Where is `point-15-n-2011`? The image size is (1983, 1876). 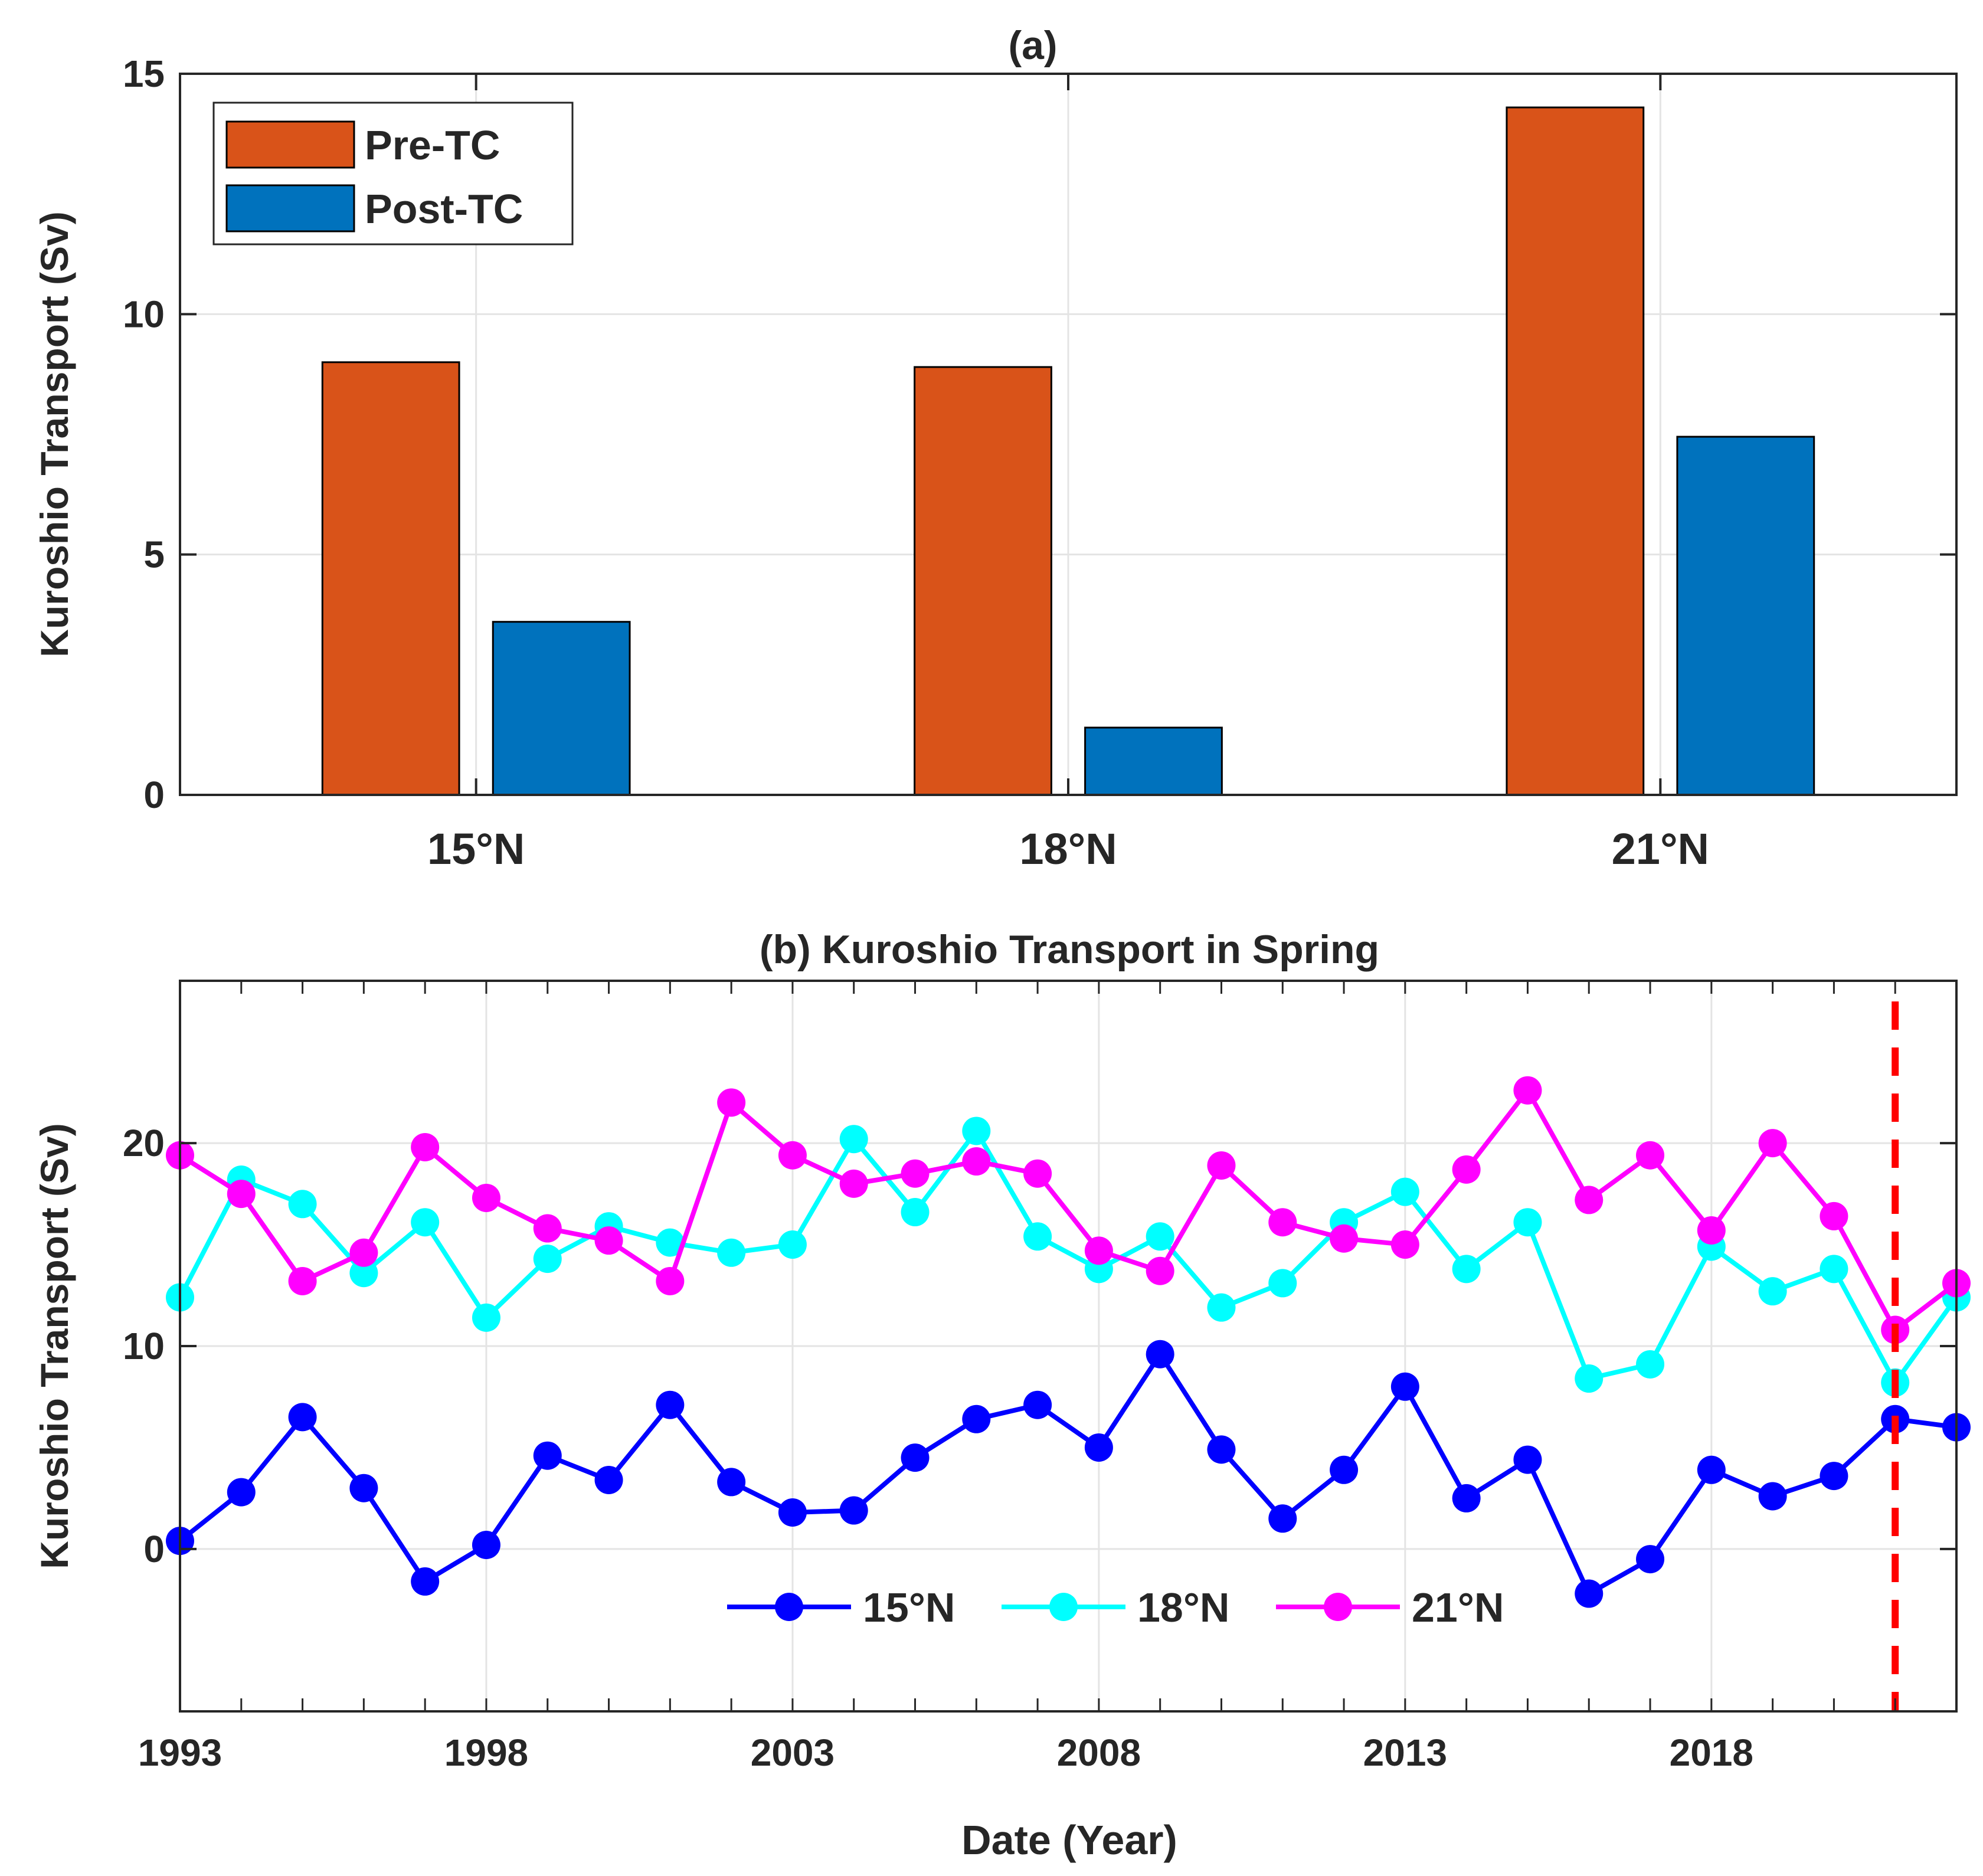
point-15-n-2011 is located at coordinates (1282, 1518).